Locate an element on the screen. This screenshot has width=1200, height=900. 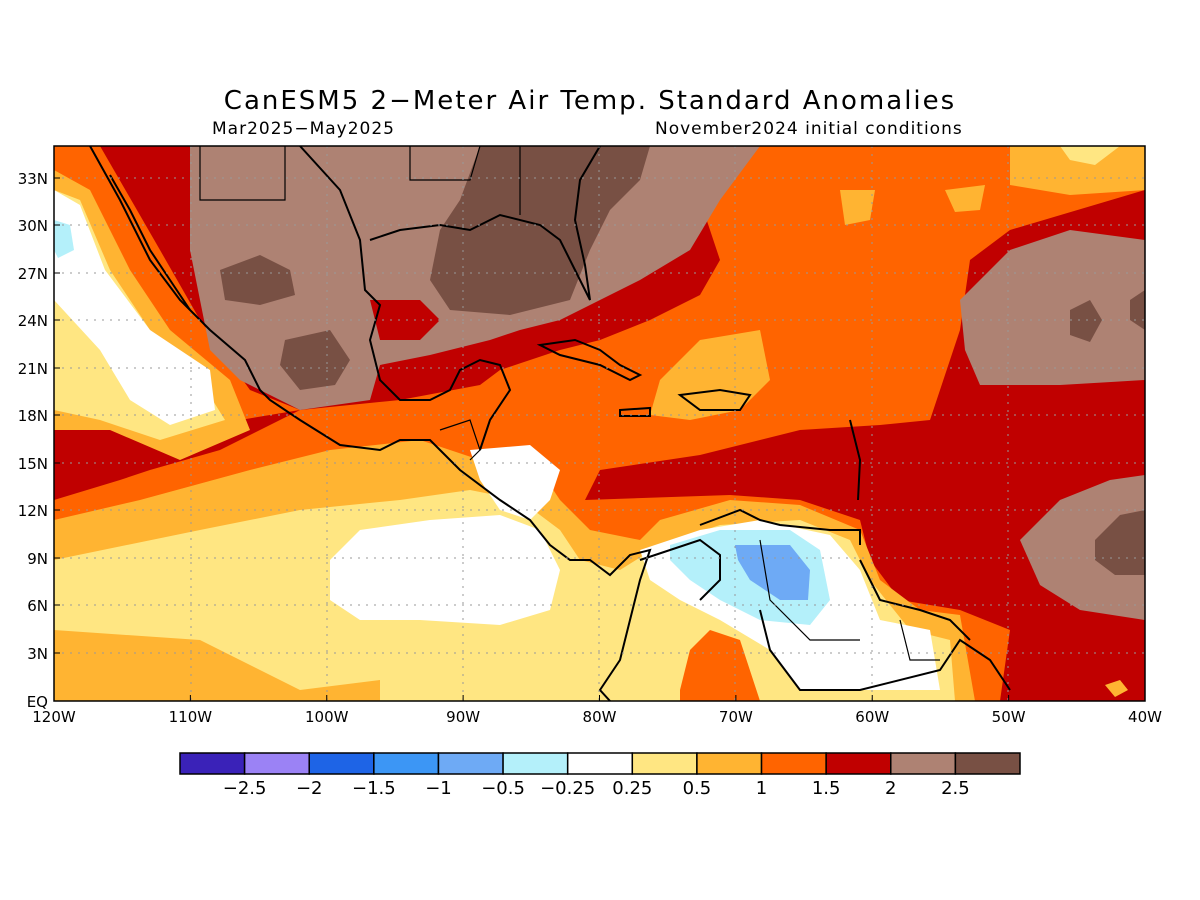
lat-label: 24N is located at coordinates (33, 321).